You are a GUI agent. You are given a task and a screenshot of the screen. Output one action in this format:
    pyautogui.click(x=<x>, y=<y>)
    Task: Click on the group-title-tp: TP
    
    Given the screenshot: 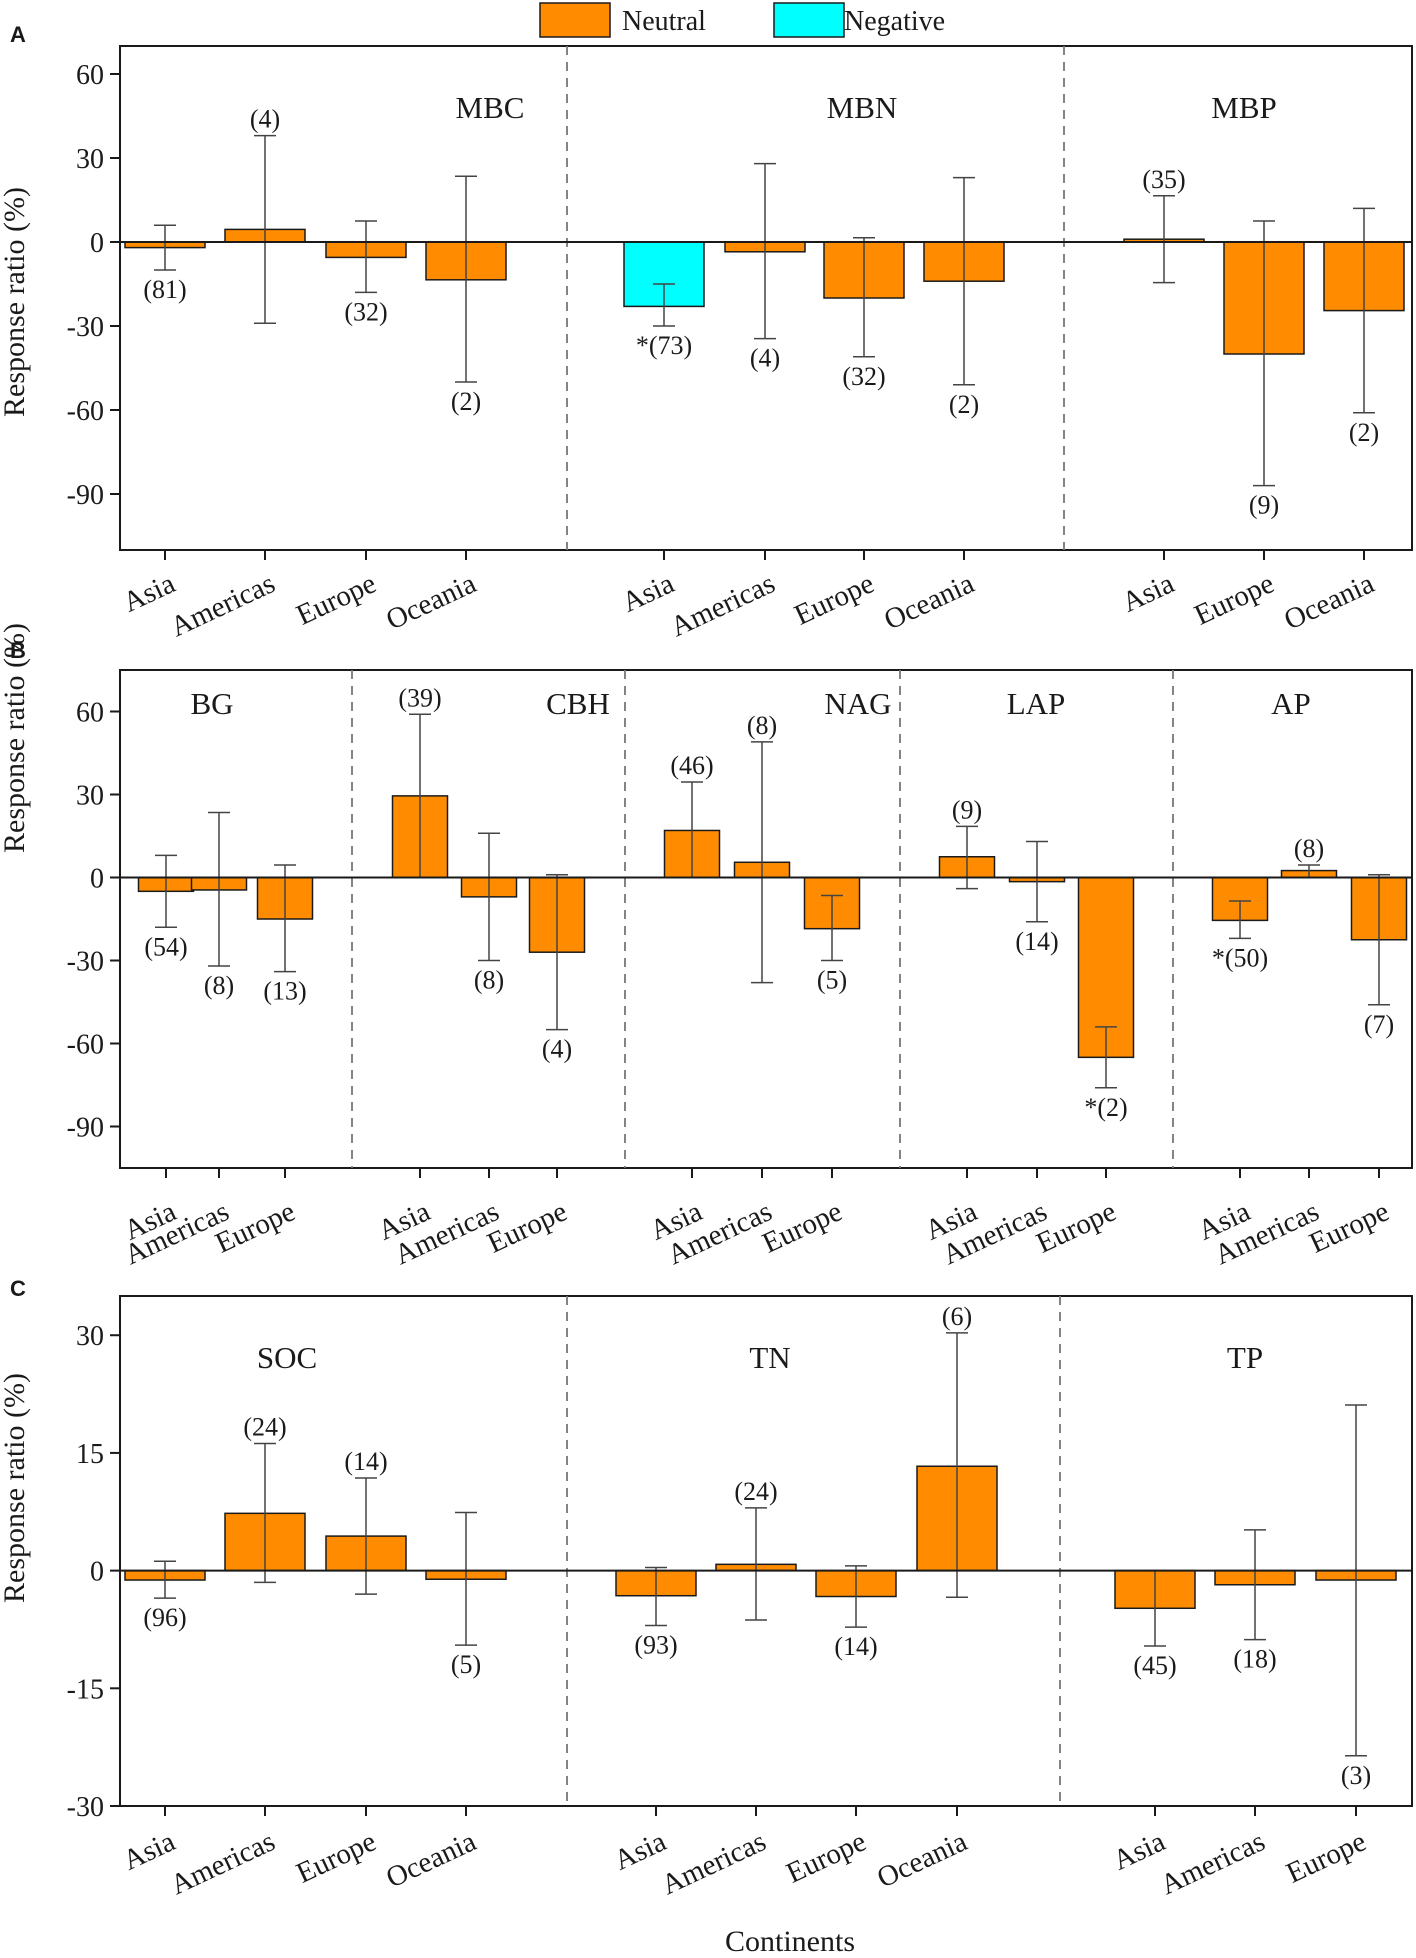 What is the action you would take?
    pyautogui.click(x=1245, y=1357)
    